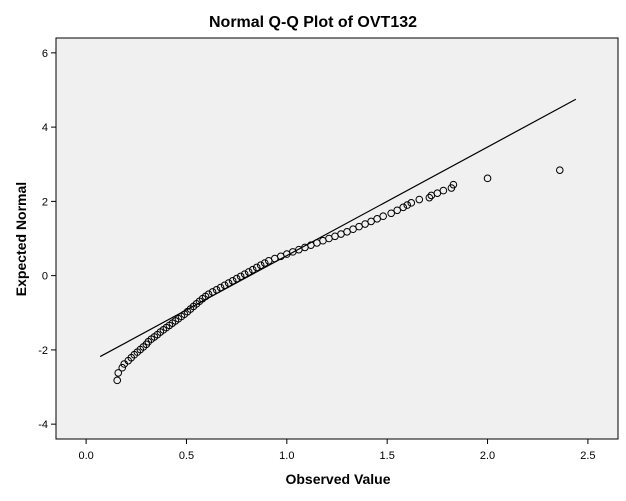  What do you see at coordinates (21, 239) in the screenshot?
I see `y-axis-label: Expected Normal` at bounding box center [21, 239].